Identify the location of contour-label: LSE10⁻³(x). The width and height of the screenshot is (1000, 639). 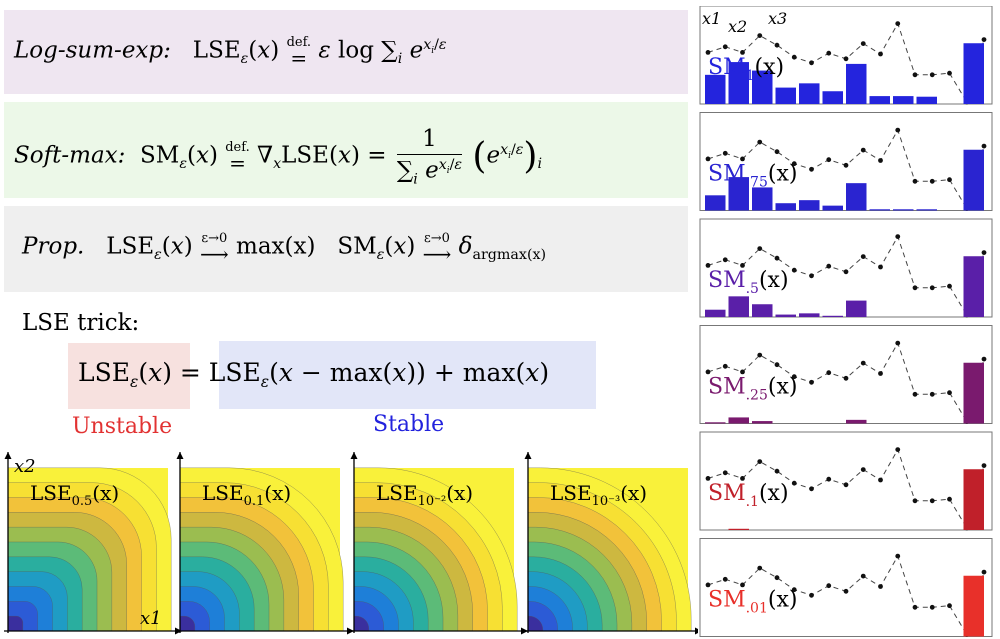
(598, 495).